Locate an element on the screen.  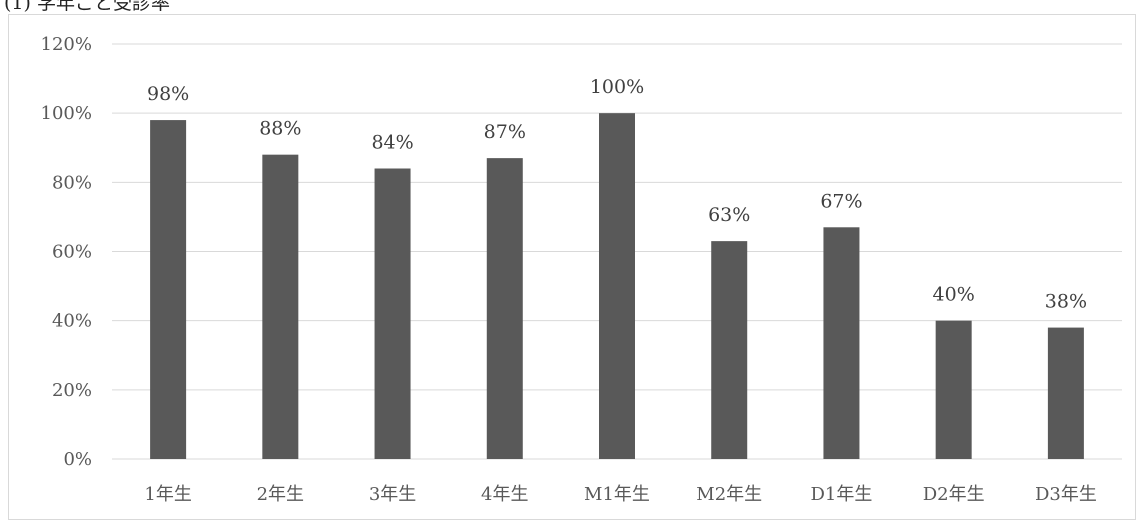
y-tick-label: 60% is located at coordinates (72, 252).